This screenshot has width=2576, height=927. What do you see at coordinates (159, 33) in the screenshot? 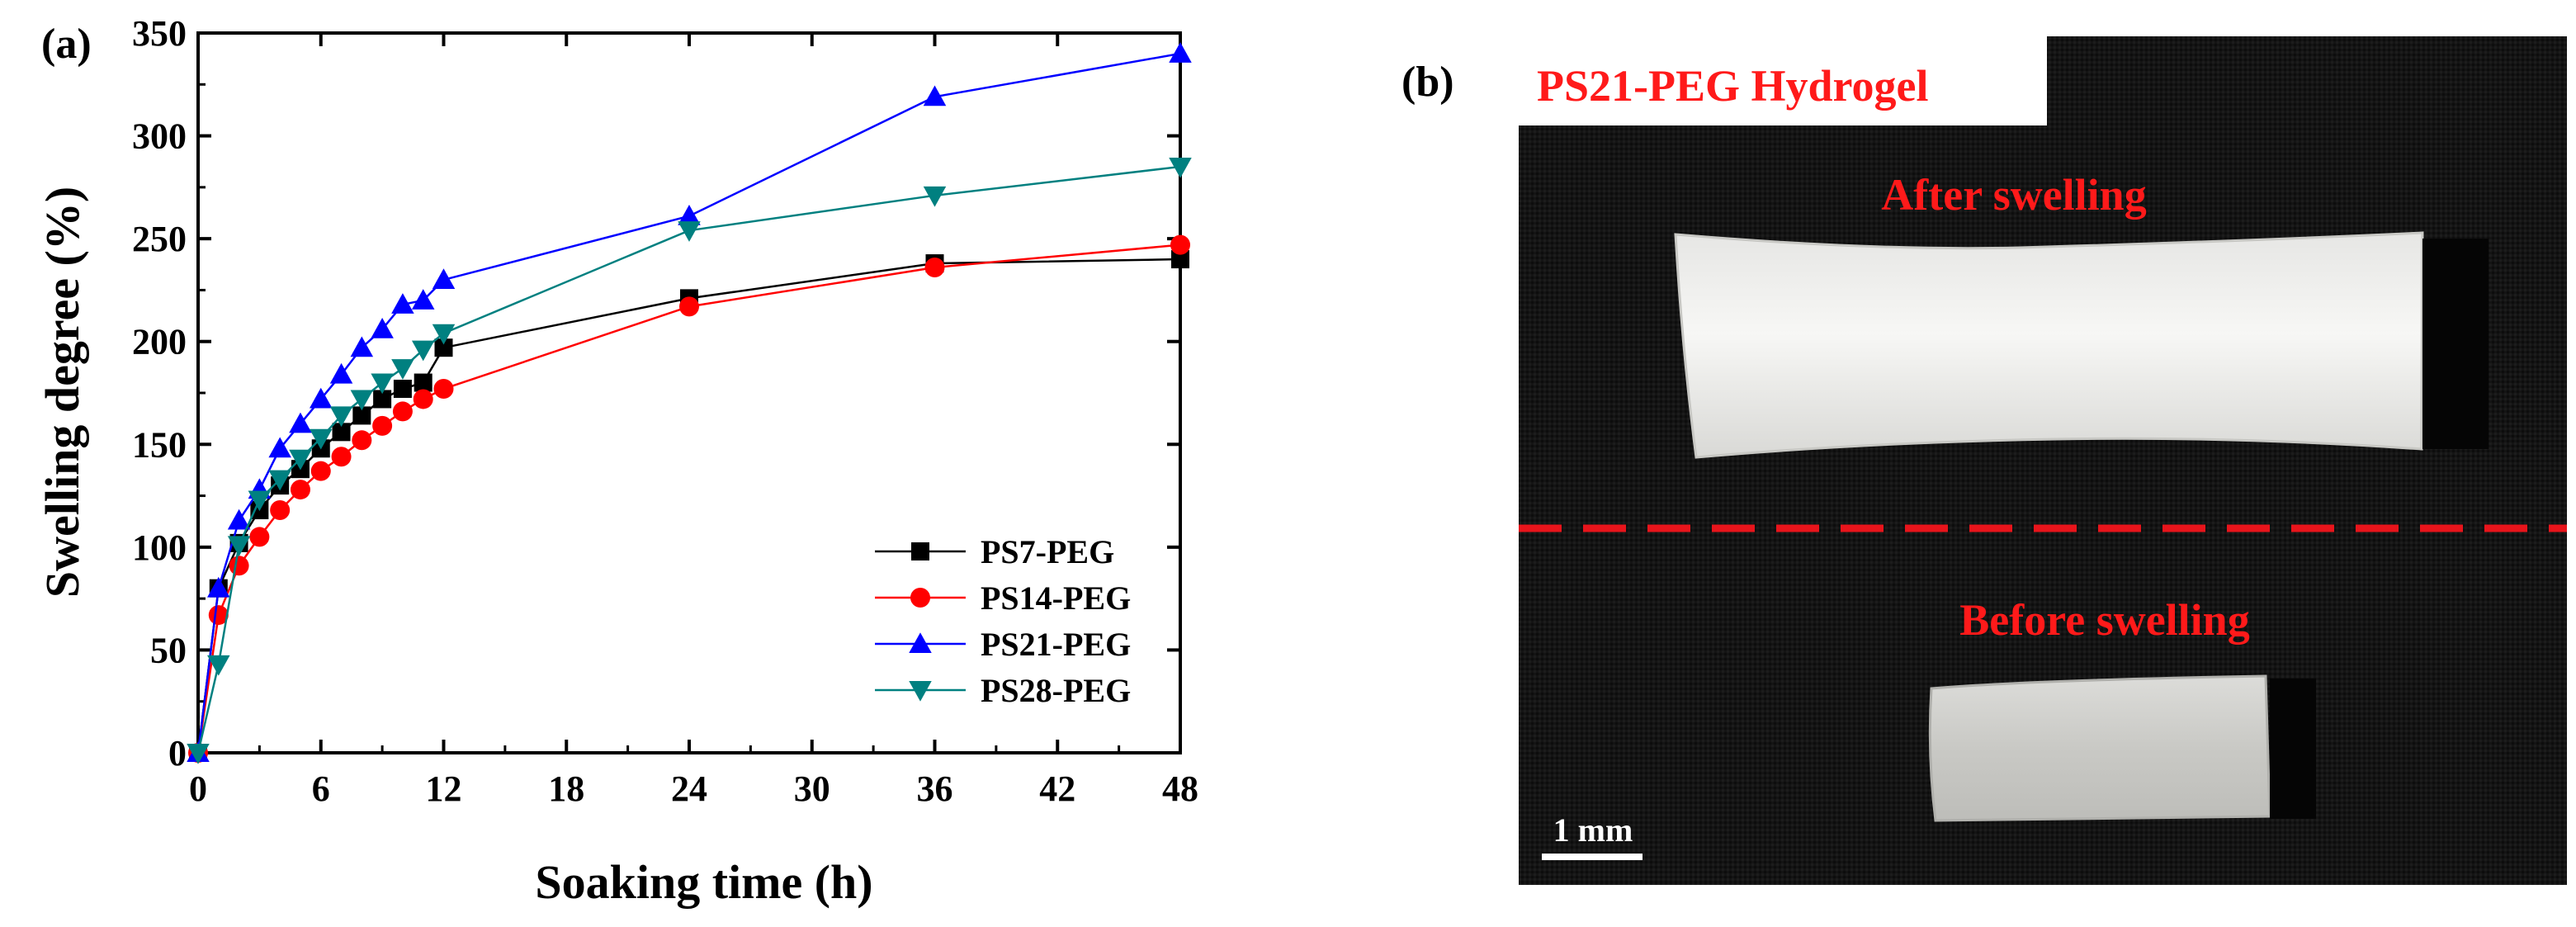
I see `y-tick-label: 350` at bounding box center [159, 33].